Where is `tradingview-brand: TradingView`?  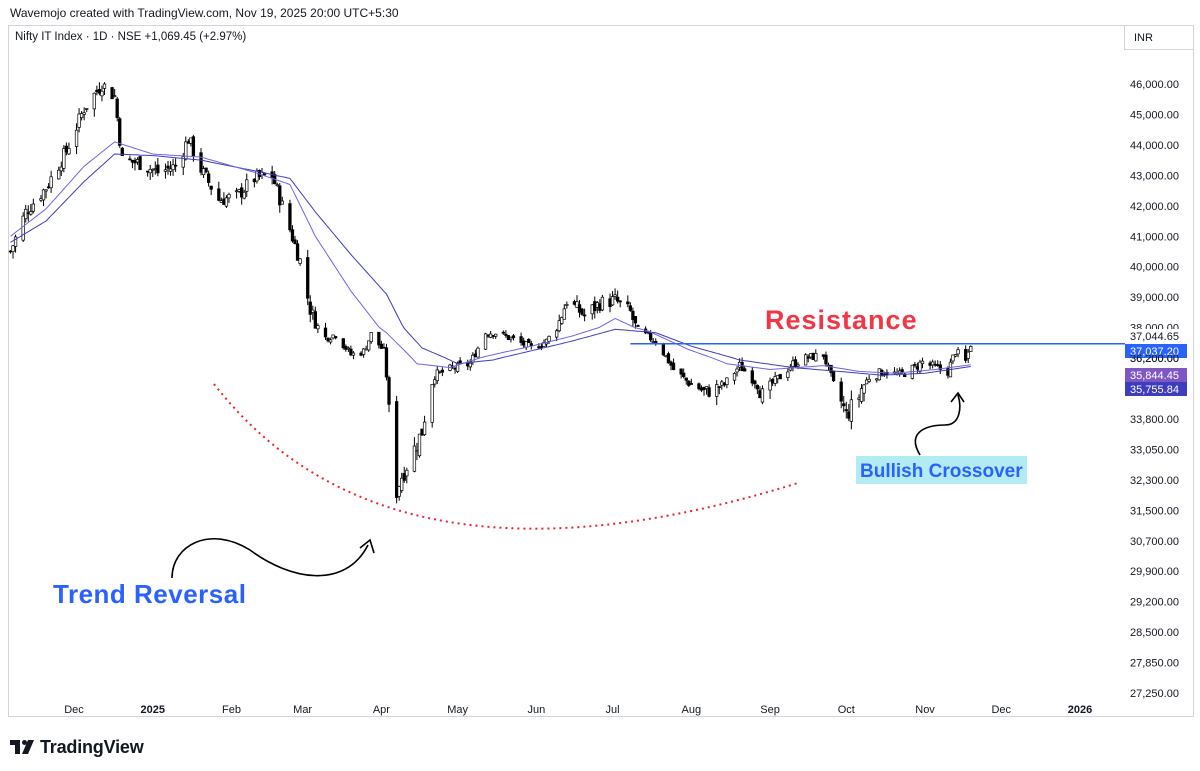 tradingview-brand: TradingView is located at coordinates (92, 746).